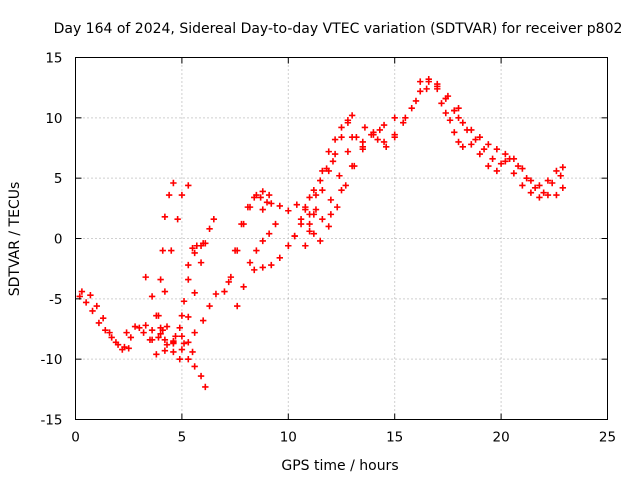 The width and height of the screenshot is (640, 480). I want to click on x-tick-label: 5, so click(182, 438).